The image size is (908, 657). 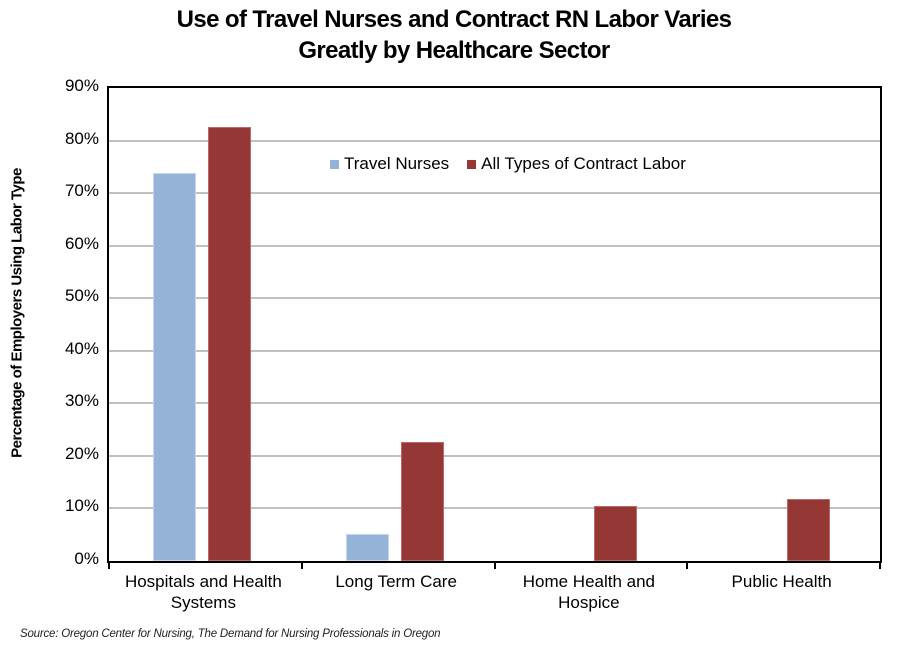 What do you see at coordinates (583, 163) in the screenshot?
I see `legend-label: All Types of Contract Labor` at bounding box center [583, 163].